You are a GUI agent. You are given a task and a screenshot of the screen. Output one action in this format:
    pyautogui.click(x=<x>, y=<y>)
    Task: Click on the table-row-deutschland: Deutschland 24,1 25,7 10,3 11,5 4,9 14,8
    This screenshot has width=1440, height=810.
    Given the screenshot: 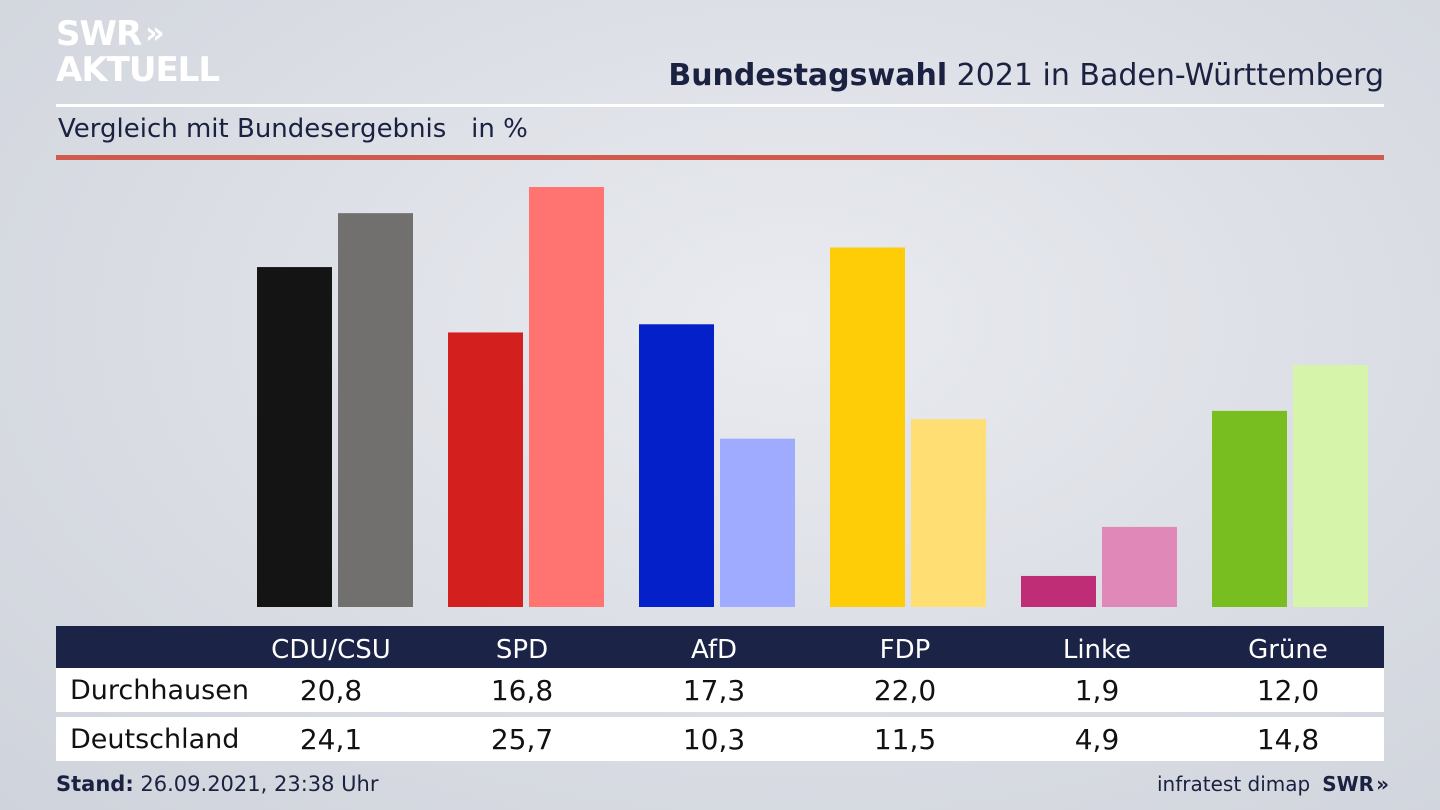 What is the action you would take?
    pyautogui.click(x=720, y=739)
    